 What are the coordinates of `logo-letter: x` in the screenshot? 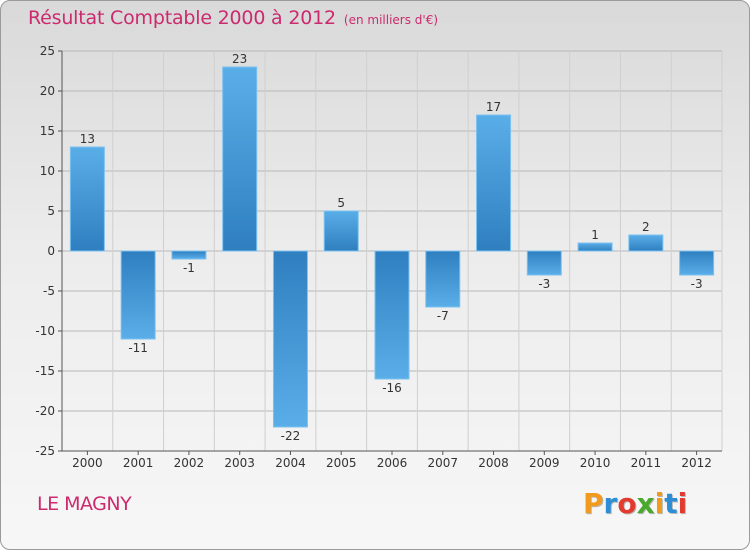 It's located at (645, 503).